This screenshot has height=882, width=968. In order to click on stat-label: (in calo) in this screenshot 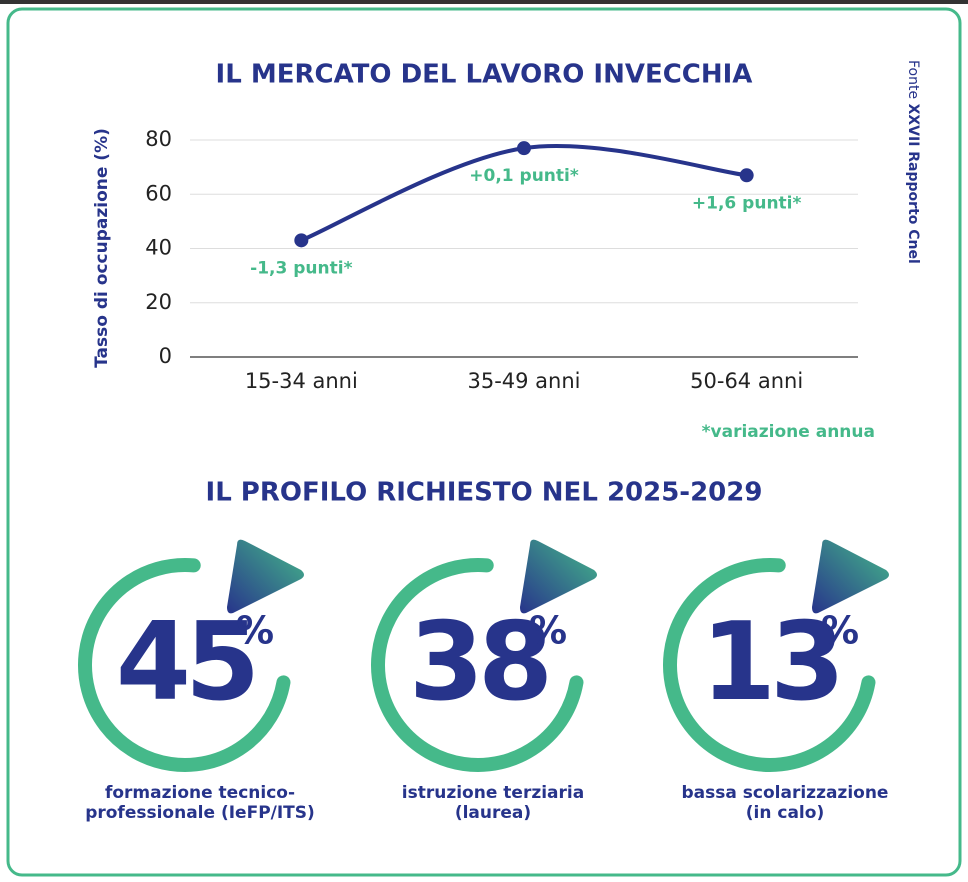, I will do `click(785, 813)`.